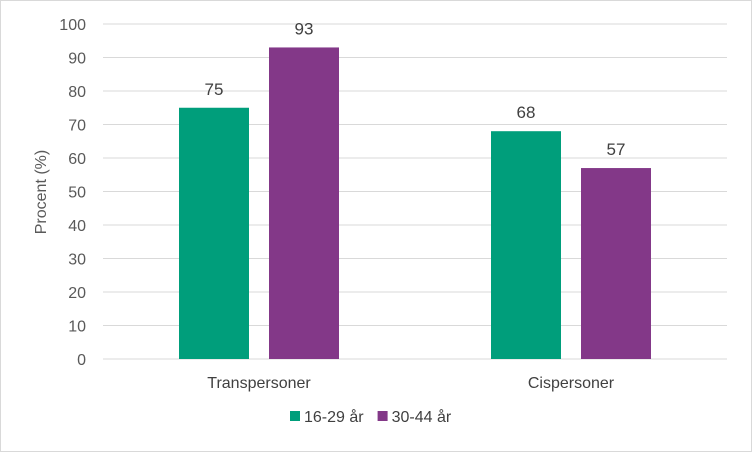 The width and height of the screenshot is (752, 452). What do you see at coordinates (77, 327) in the screenshot?
I see `y-tick-label-10: 10` at bounding box center [77, 327].